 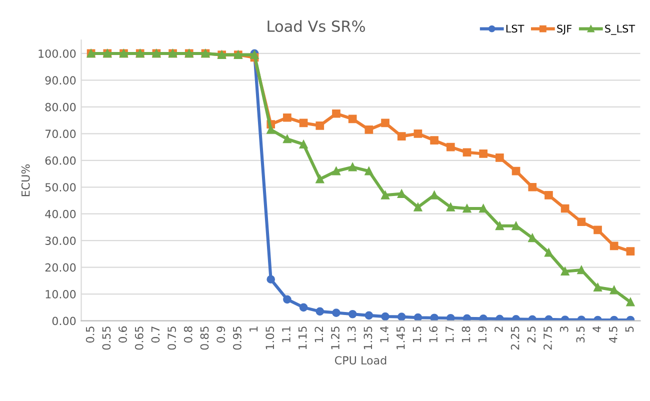 What do you see at coordinates (596, 329) in the screenshot?
I see `x-tick-label: 4` at bounding box center [596, 329].